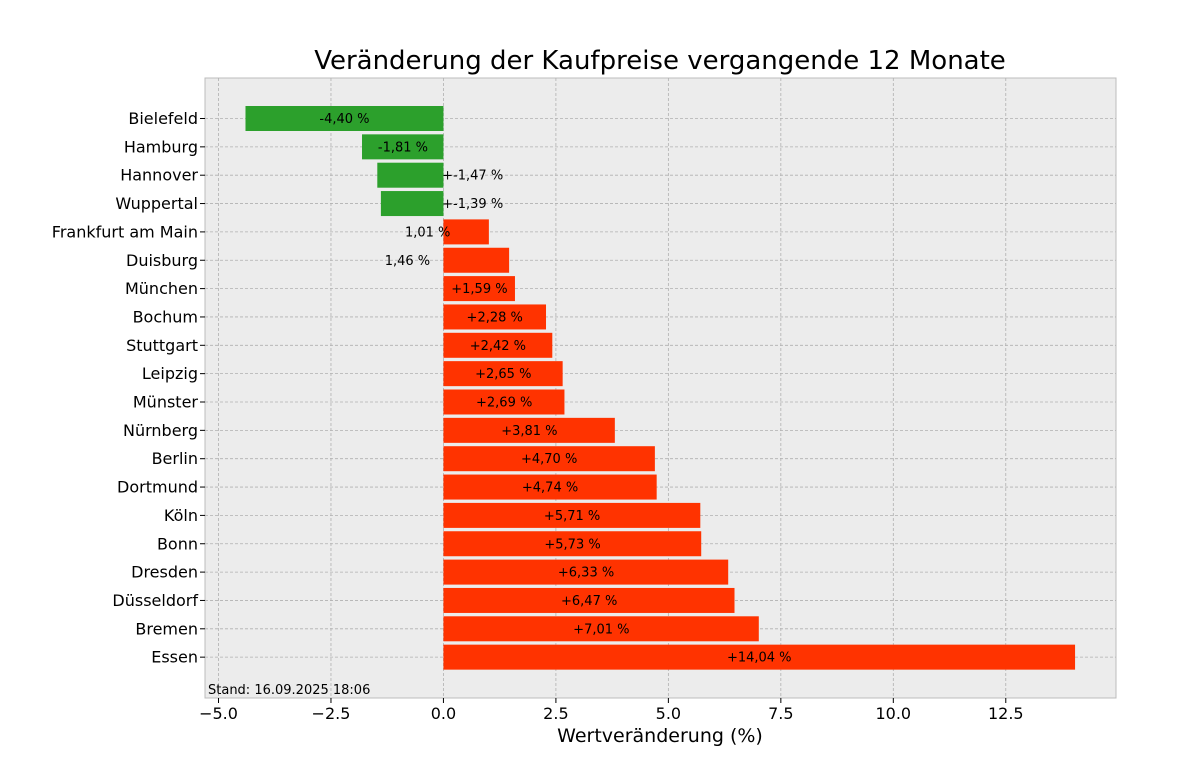 The width and height of the screenshot is (1200, 775). Describe the element at coordinates (162, 260) in the screenshot. I see `y-tick-label: Duisburg` at that location.